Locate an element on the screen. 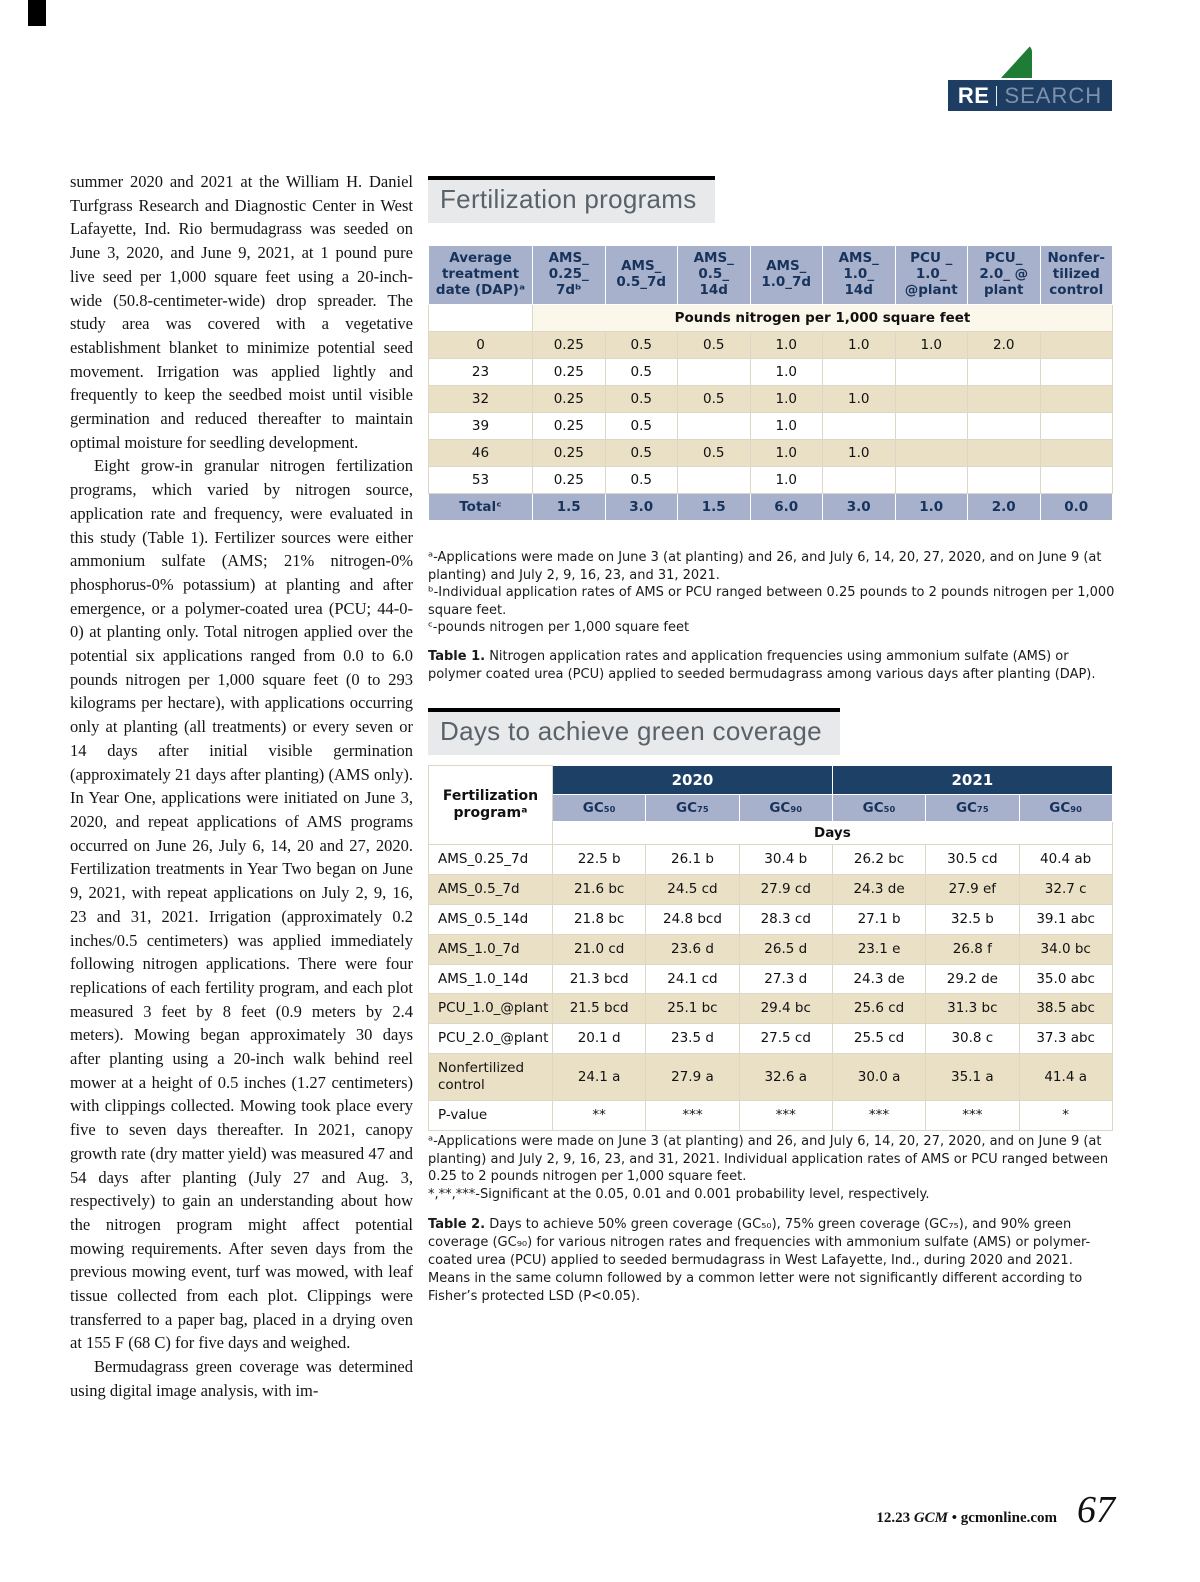 The height and width of the screenshot is (1582, 1200). total-value: 2.0 is located at coordinates (1004, 506).